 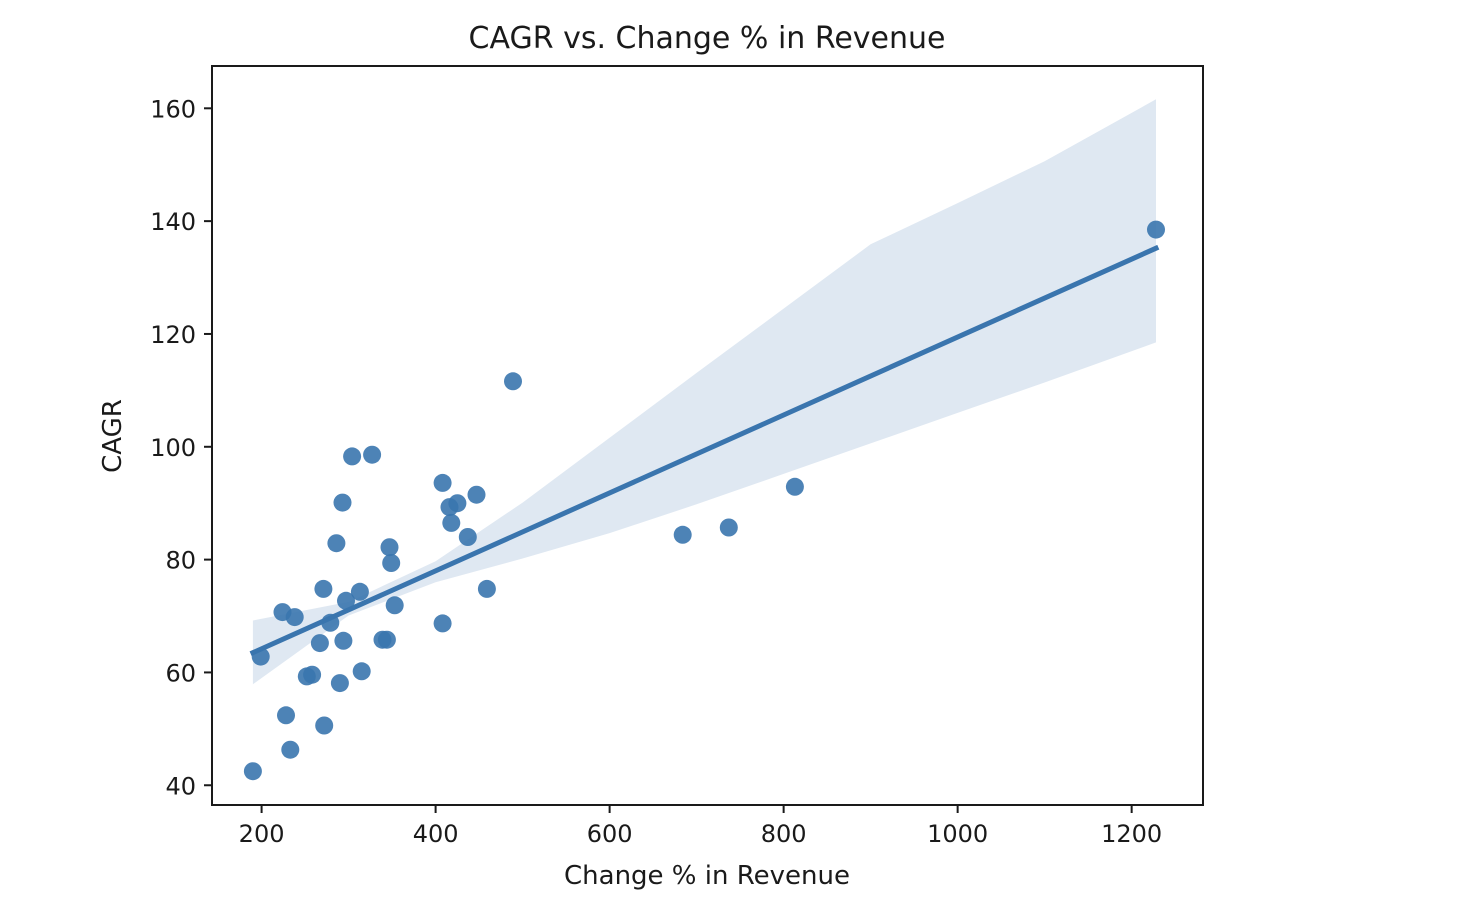 What do you see at coordinates (707, 876) in the screenshot?
I see `x-axis-label: Change % in Revenue` at bounding box center [707, 876].